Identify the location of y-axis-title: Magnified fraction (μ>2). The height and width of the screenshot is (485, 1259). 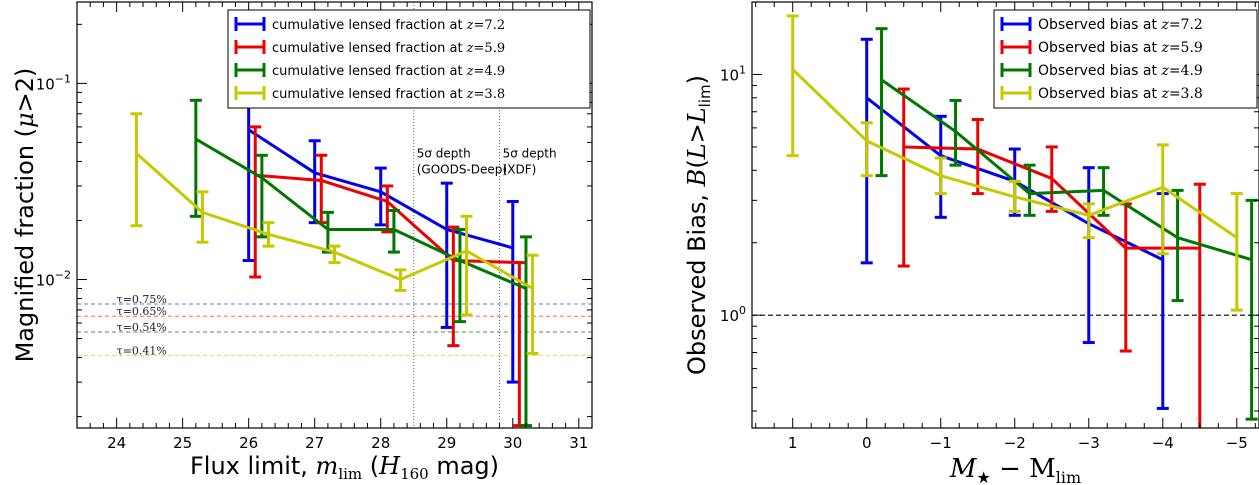
(25, 215).